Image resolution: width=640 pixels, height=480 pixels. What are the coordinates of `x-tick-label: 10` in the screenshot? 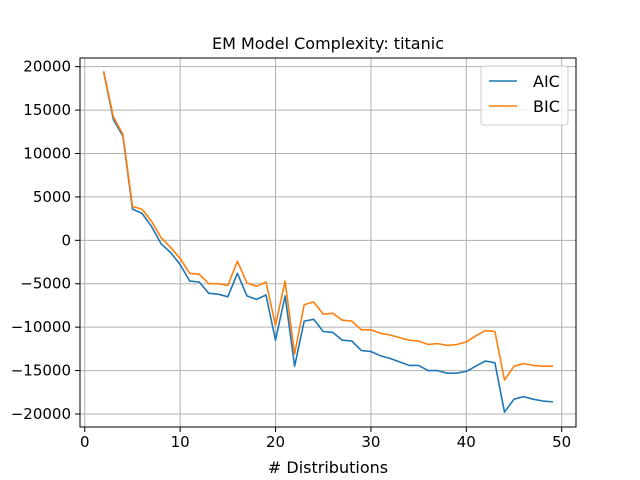 It's located at (180, 442).